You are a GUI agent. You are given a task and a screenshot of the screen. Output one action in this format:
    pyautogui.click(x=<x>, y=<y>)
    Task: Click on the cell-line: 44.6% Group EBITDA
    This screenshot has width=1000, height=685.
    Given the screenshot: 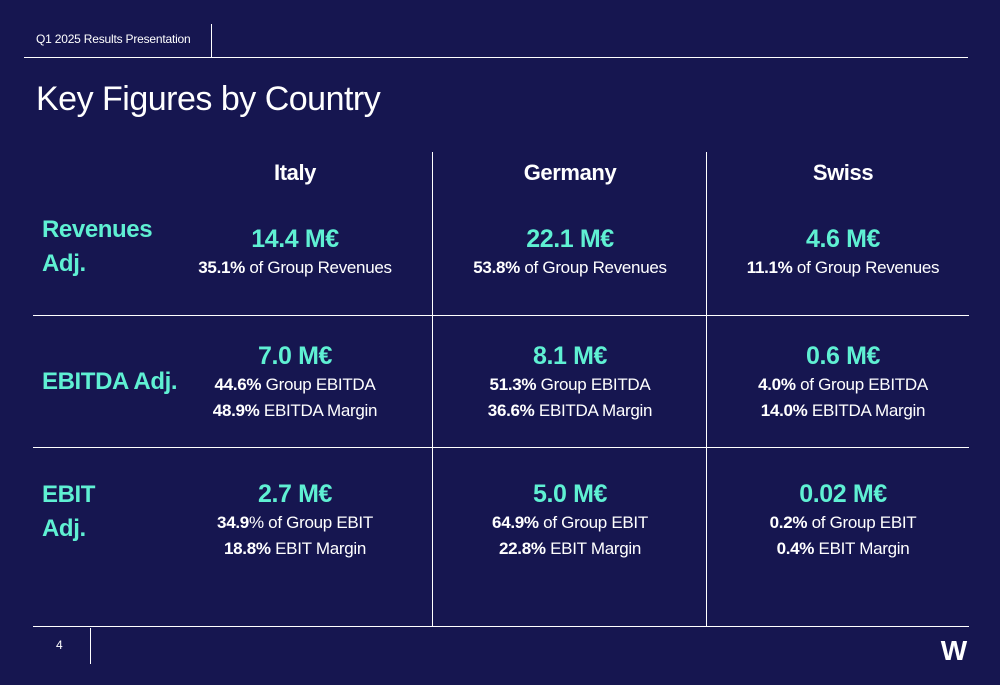 What is the action you would take?
    pyautogui.click(x=295, y=385)
    